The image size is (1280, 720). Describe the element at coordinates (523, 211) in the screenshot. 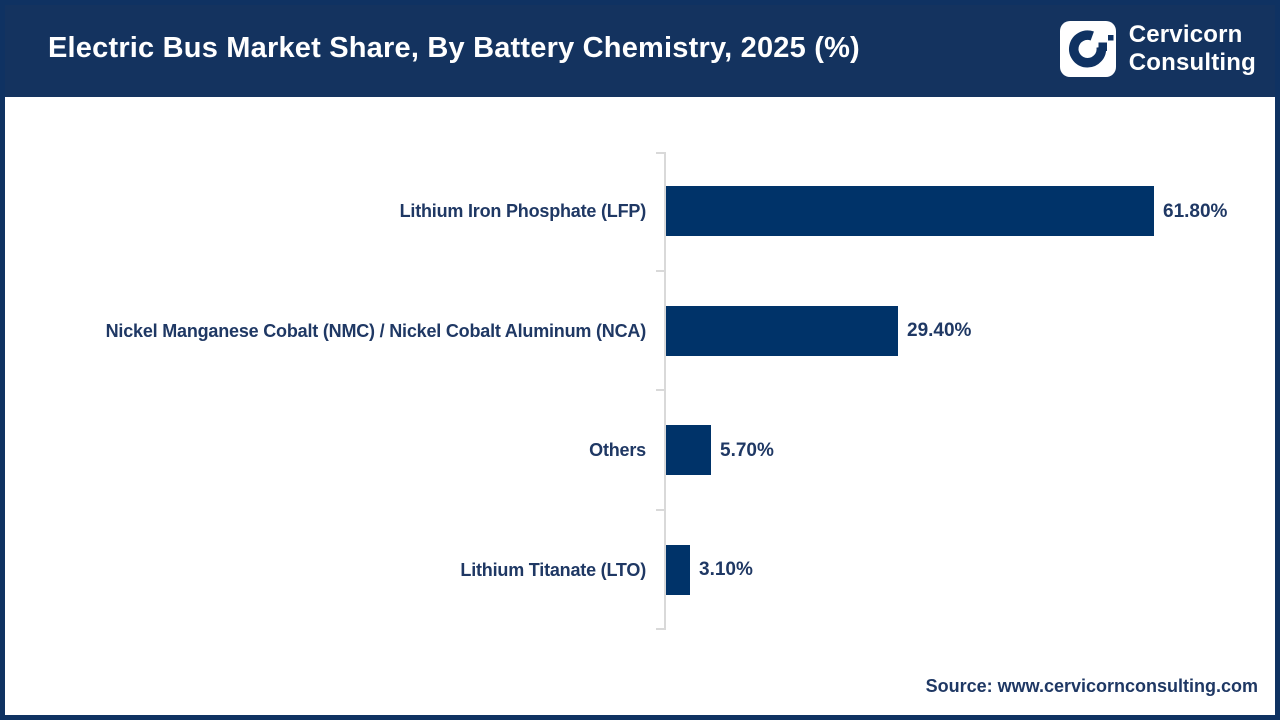

I see `category-label: Lithium Iron Phosphate (LFP)` at that location.